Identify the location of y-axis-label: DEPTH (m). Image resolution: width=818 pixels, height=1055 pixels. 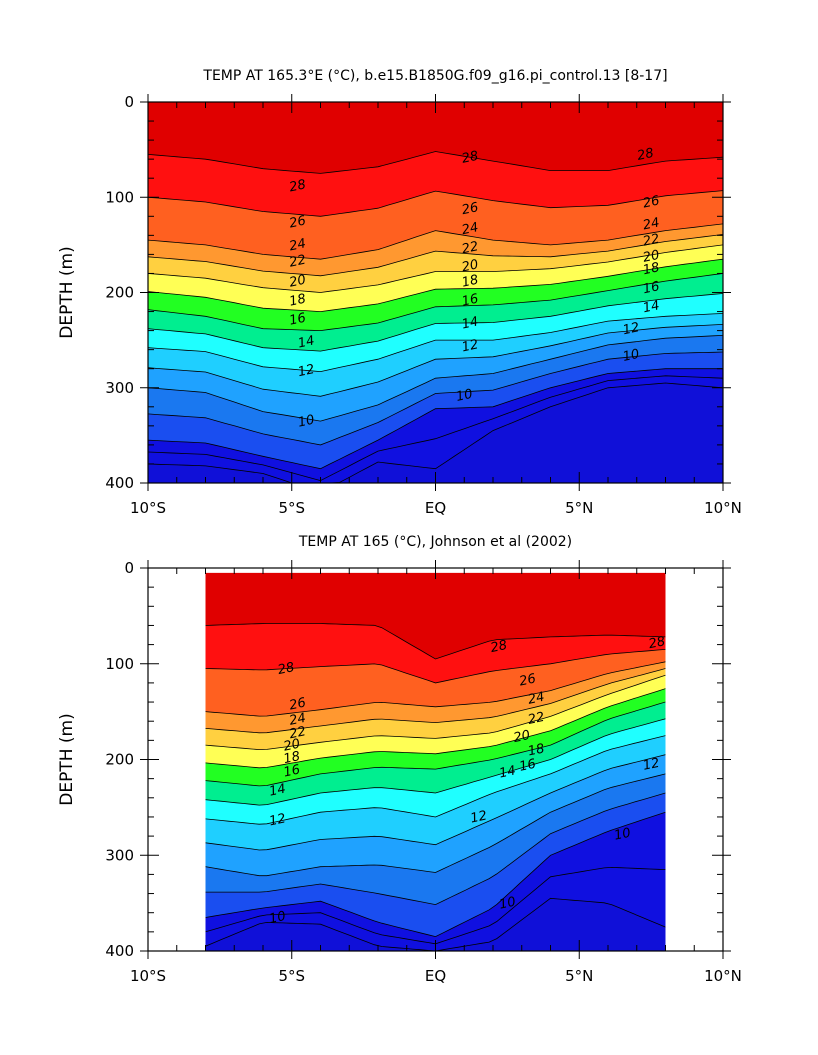
(67, 759).